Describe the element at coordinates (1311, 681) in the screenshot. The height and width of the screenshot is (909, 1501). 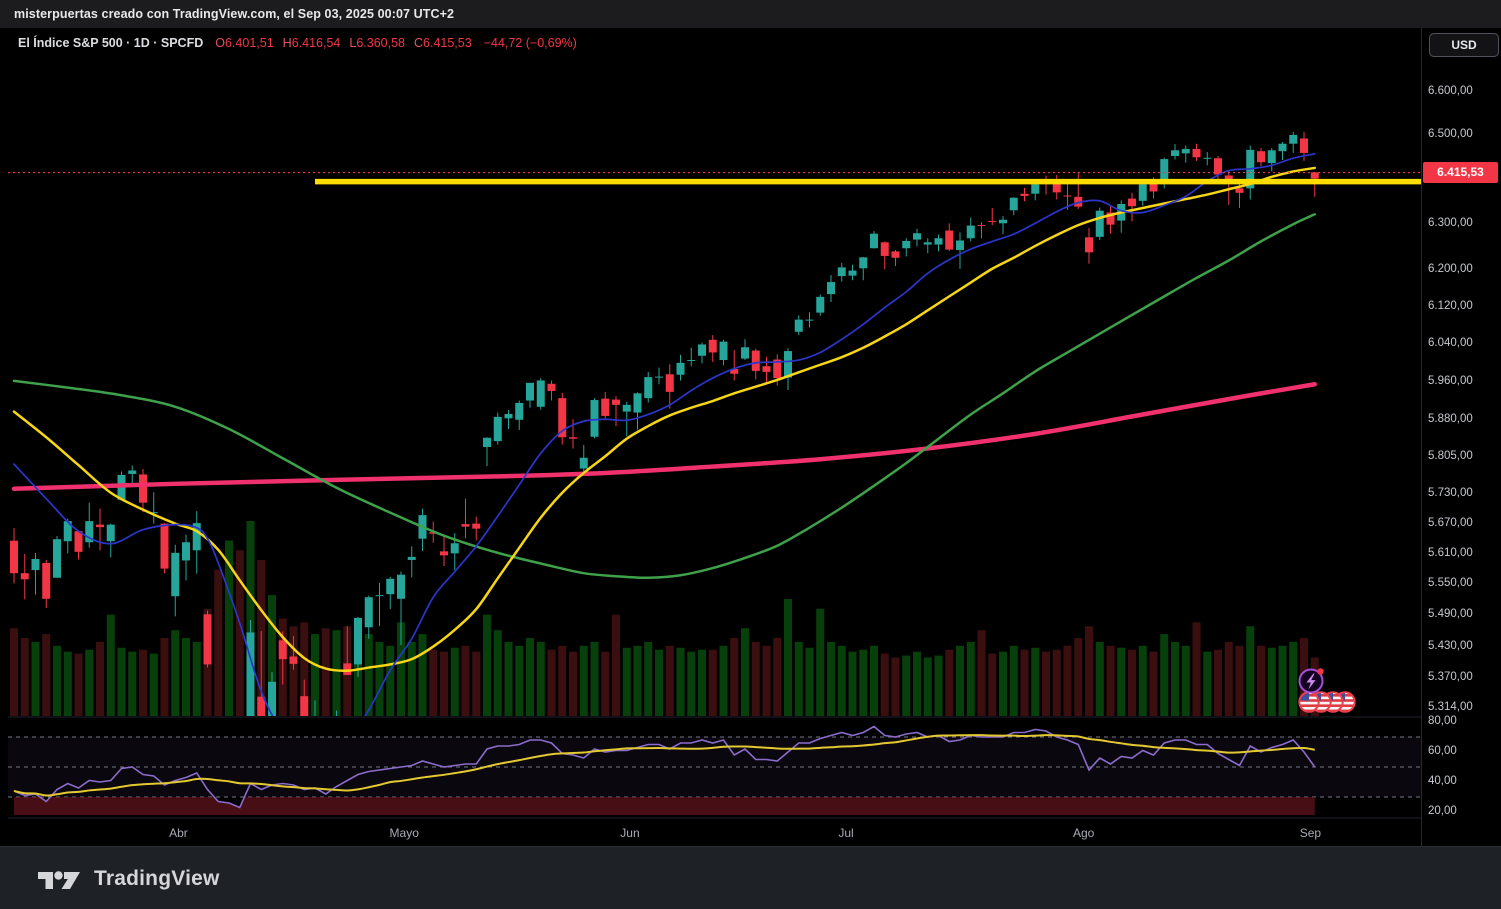
I see `lightning-bolt-icon` at that location.